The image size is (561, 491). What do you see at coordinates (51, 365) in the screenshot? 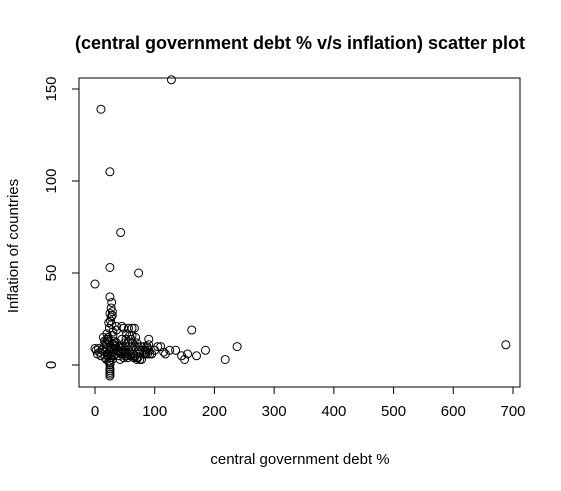
I see `y-tick-label: 0` at bounding box center [51, 365].